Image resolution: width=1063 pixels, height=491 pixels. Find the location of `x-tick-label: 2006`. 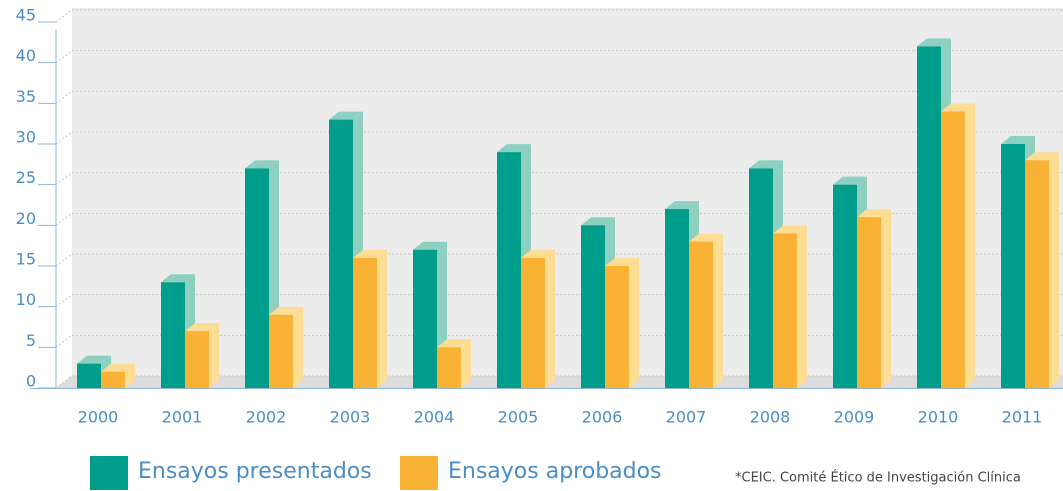

x-tick-label: 2006 is located at coordinates (602, 417).